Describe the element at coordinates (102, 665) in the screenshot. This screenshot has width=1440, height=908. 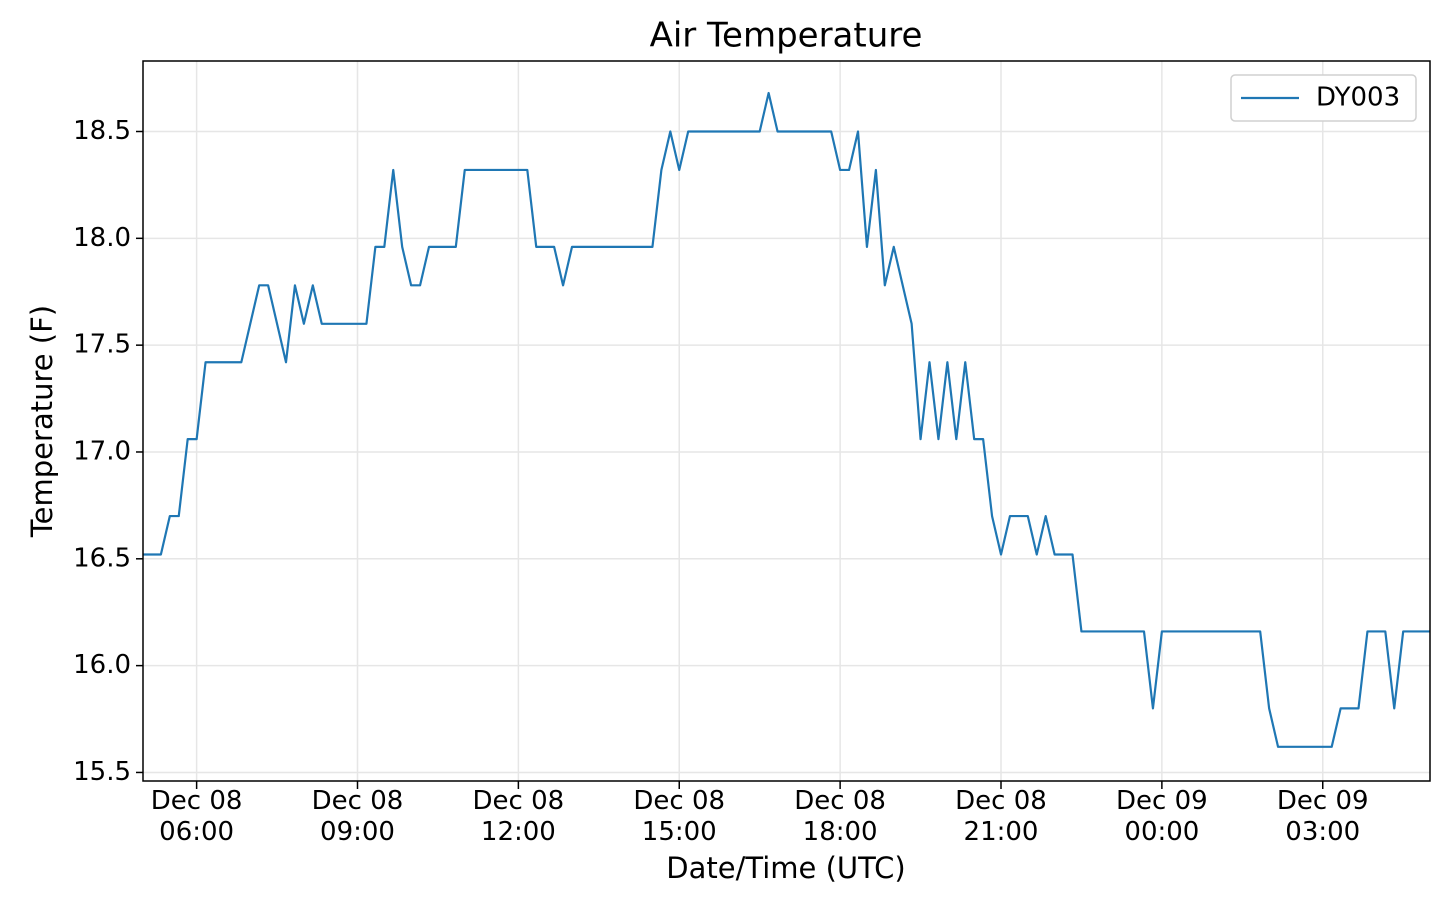
I see `y-tick-label: 16.0` at that location.